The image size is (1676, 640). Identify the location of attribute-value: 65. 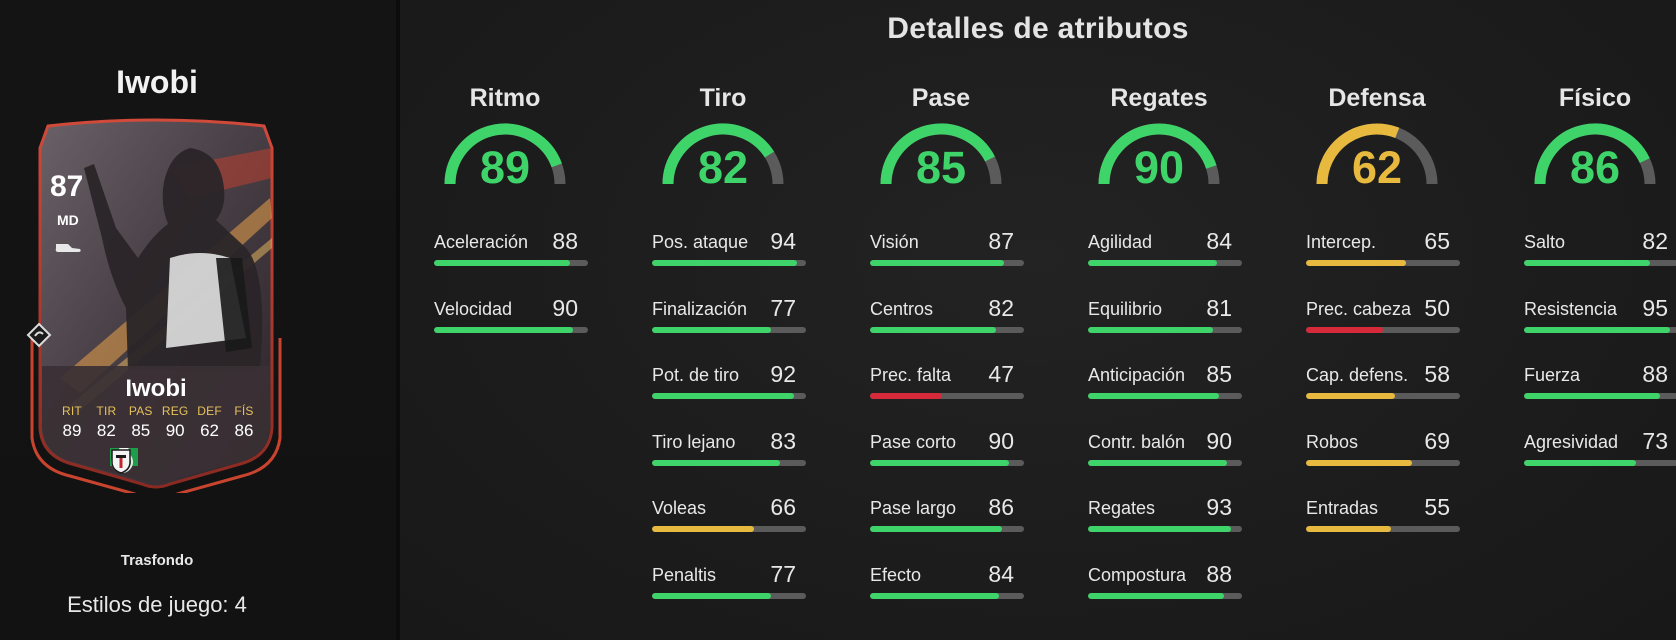
(1437, 241).